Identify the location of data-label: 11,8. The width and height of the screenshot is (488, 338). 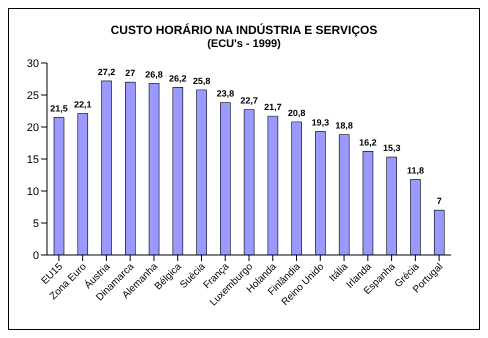
(415, 170).